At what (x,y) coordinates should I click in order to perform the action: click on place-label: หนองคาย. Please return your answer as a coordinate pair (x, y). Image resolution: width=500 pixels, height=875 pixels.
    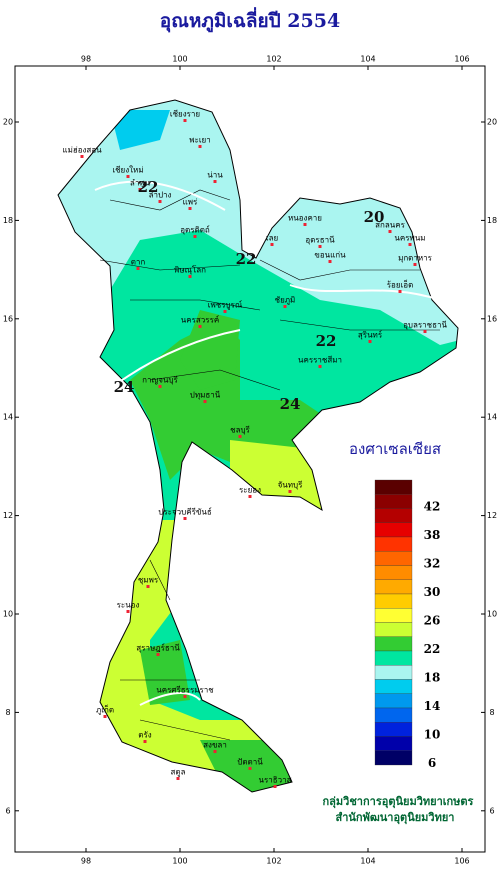
    Looking at the image, I should click on (305, 218).